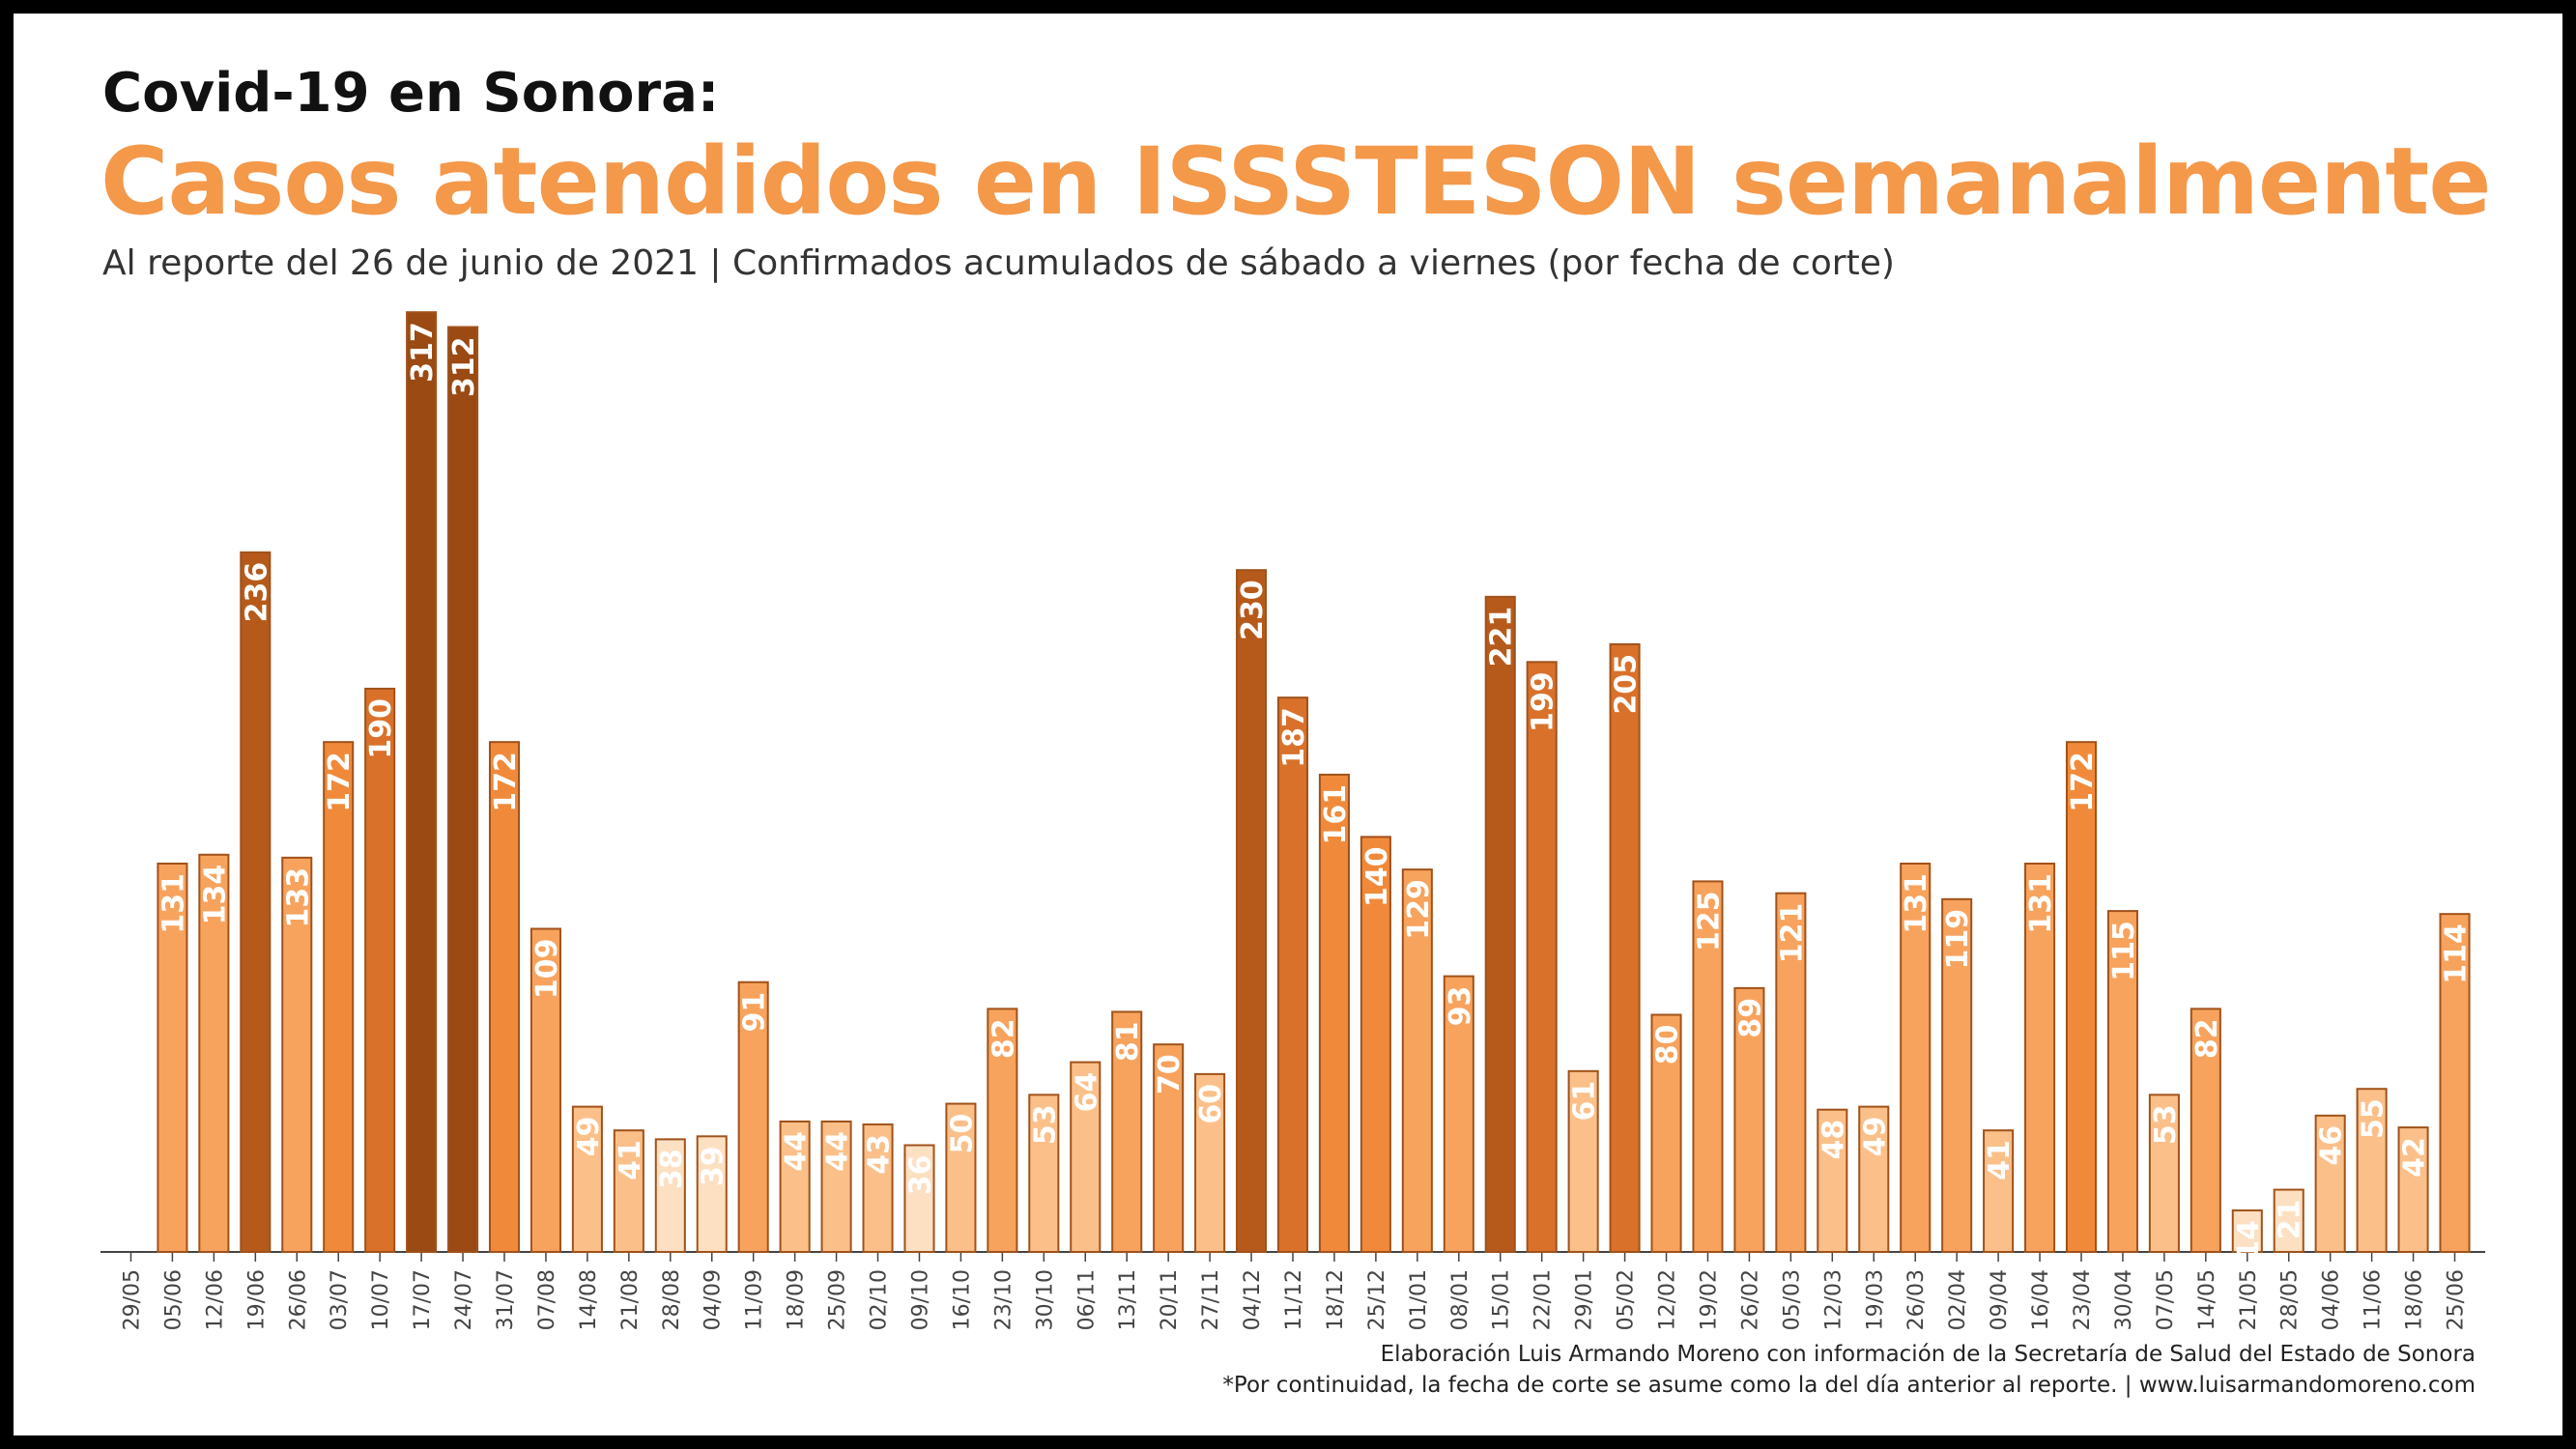  Describe the element at coordinates (631, 1299) in the screenshot. I see `x-tick-label: 21/08` at that location.